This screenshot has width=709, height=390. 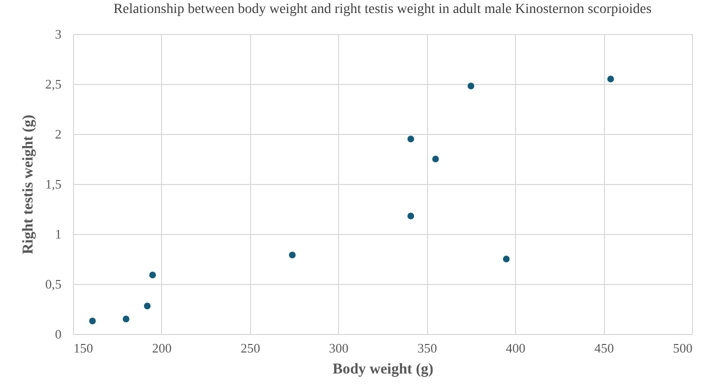 I want to click on y-tick-label: 3, so click(x=58, y=34).